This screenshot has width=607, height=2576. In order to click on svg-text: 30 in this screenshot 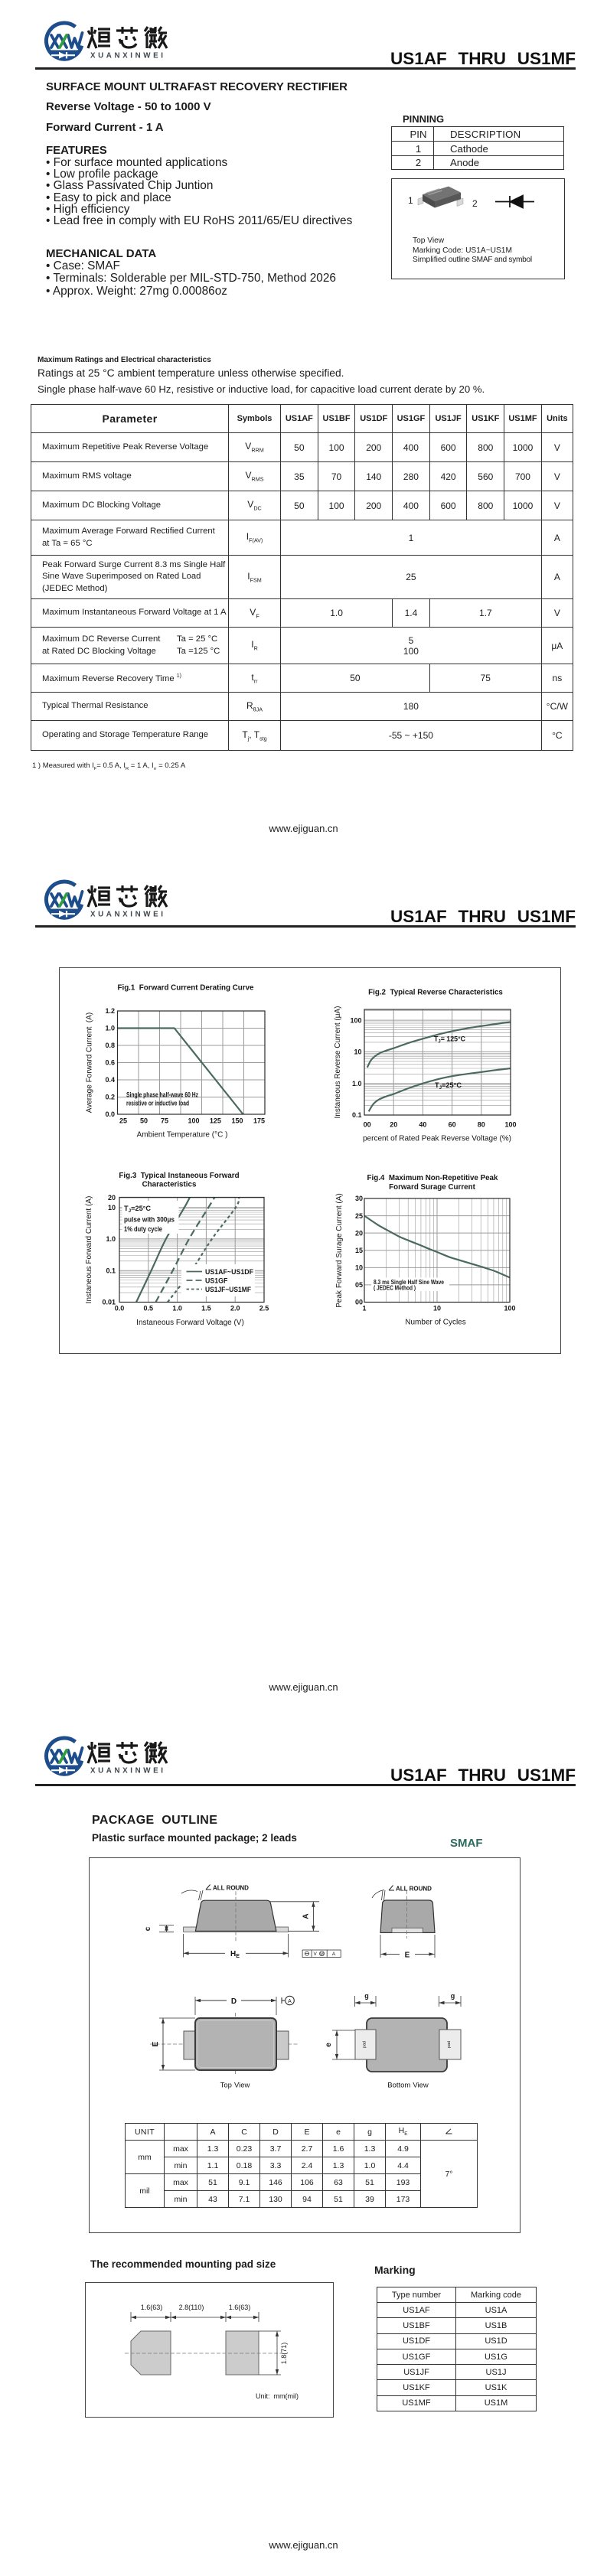, I will do `click(359, 1198)`.